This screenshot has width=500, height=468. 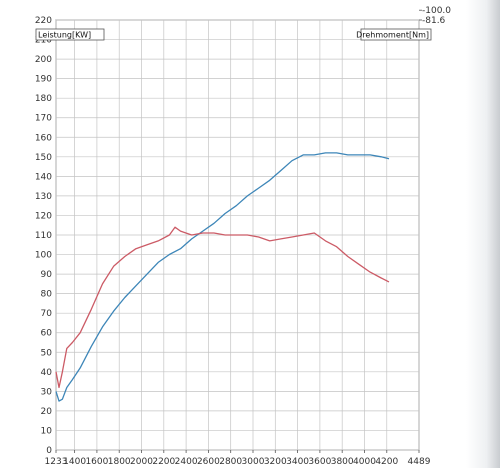 What do you see at coordinates (43, 41) in the screenshot?
I see `y-left-tick-label: 210` at bounding box center [43, 41].